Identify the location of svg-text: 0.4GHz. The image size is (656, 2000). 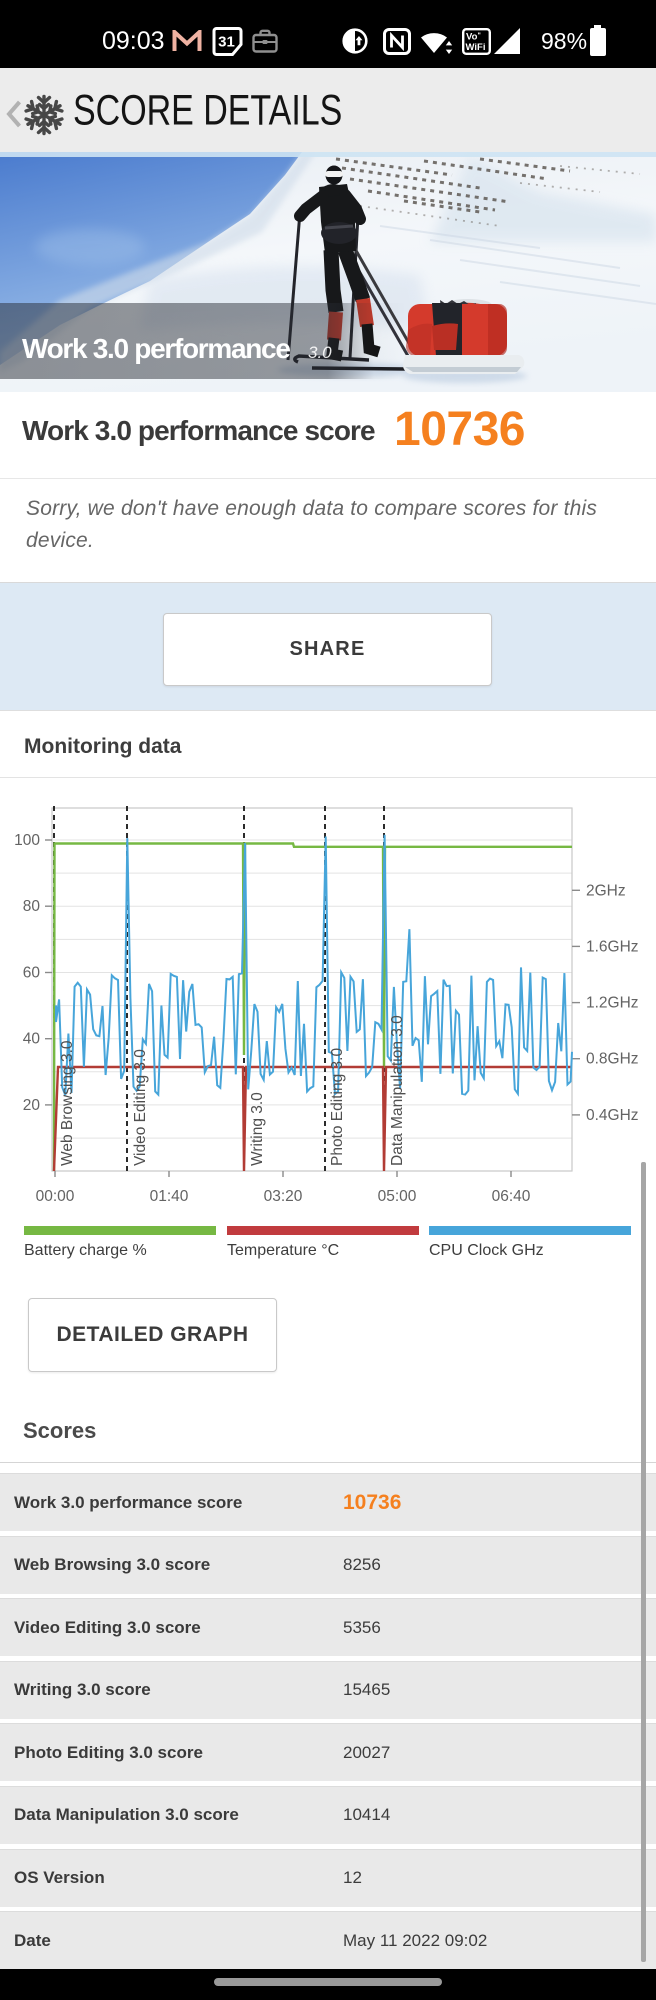
(612, 1115).